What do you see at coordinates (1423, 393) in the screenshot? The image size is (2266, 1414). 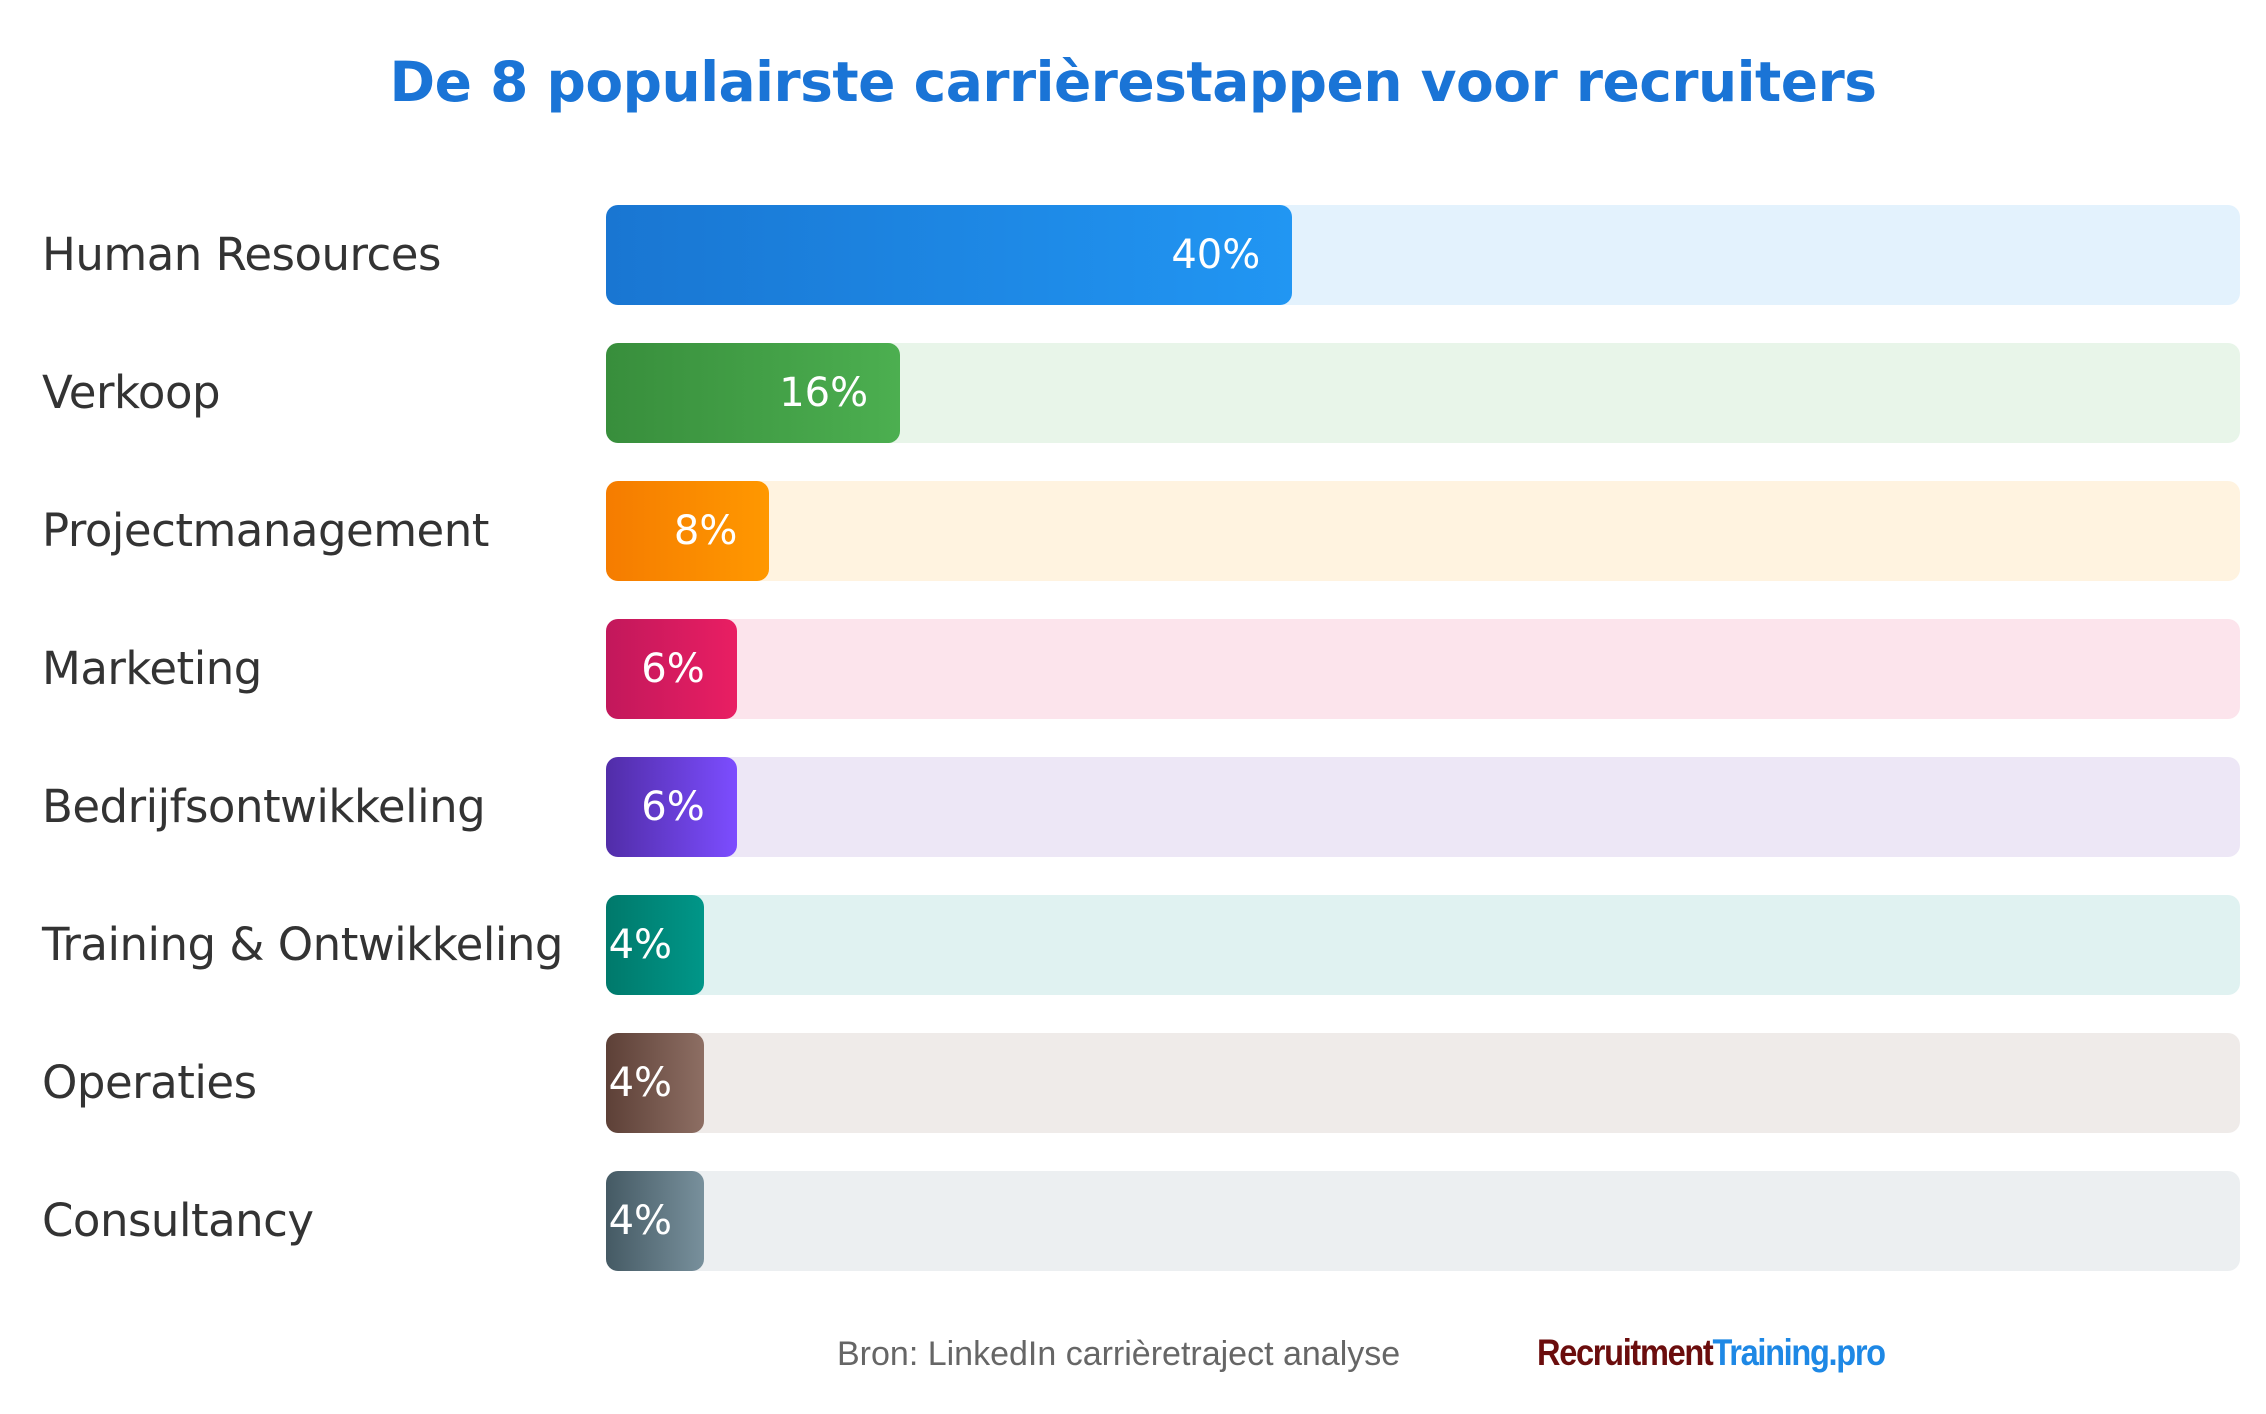 I see `bar-track: 16%` at bounding box center [1423, 393].